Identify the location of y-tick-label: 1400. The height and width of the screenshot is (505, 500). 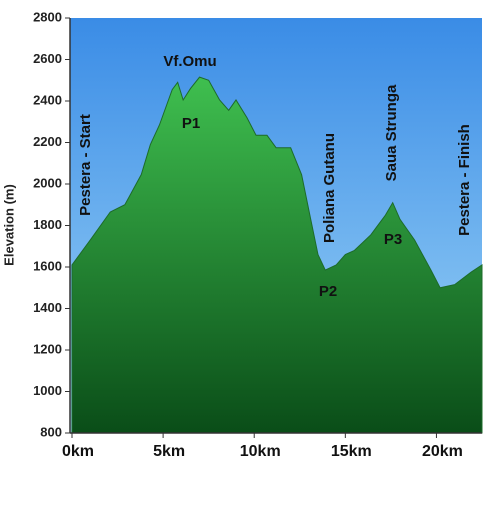
(47, 307).